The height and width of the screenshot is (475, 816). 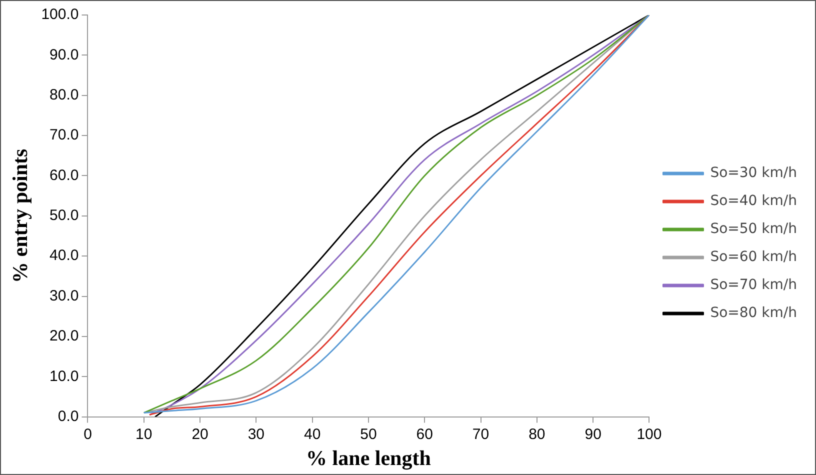 I want to click on legend-label: So=60 km/h, so click(x=754, y=257).